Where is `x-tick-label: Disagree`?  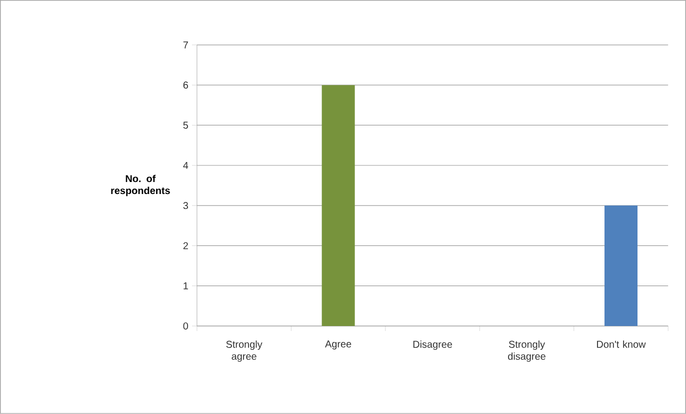 x-tick-label: Disagree is located at coordinates (432, 345).